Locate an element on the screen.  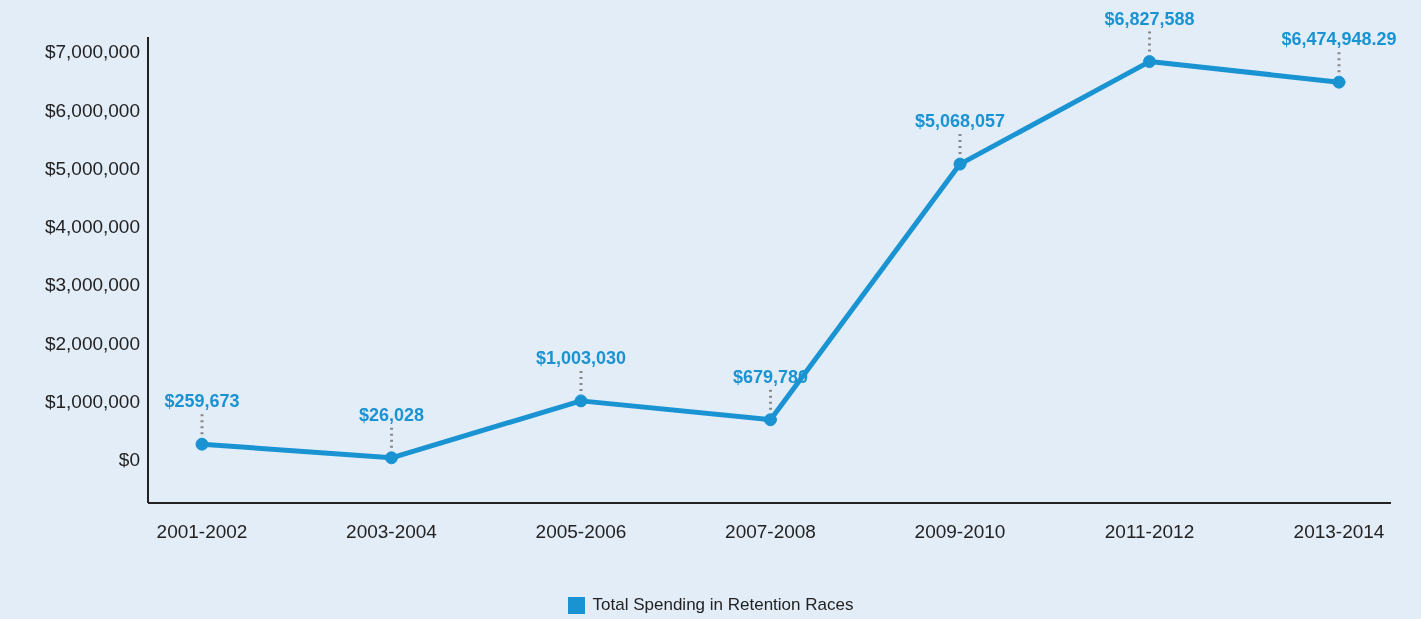
data-label: $6,827,588 is located at coordinates (1149, 18).